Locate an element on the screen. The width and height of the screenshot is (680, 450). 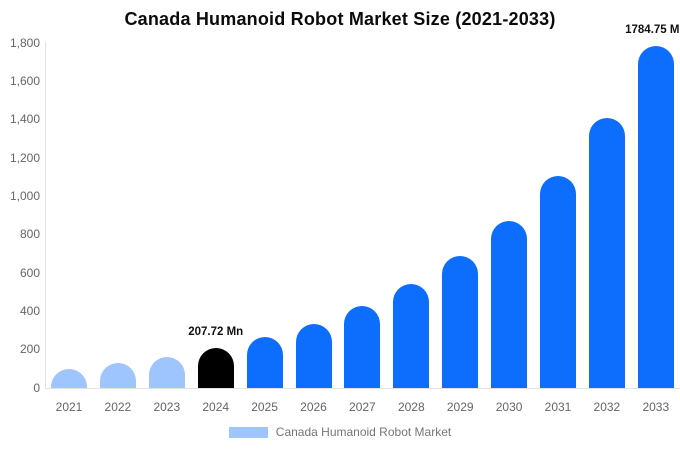
bar-2027 is located at coordinates (362, 347).